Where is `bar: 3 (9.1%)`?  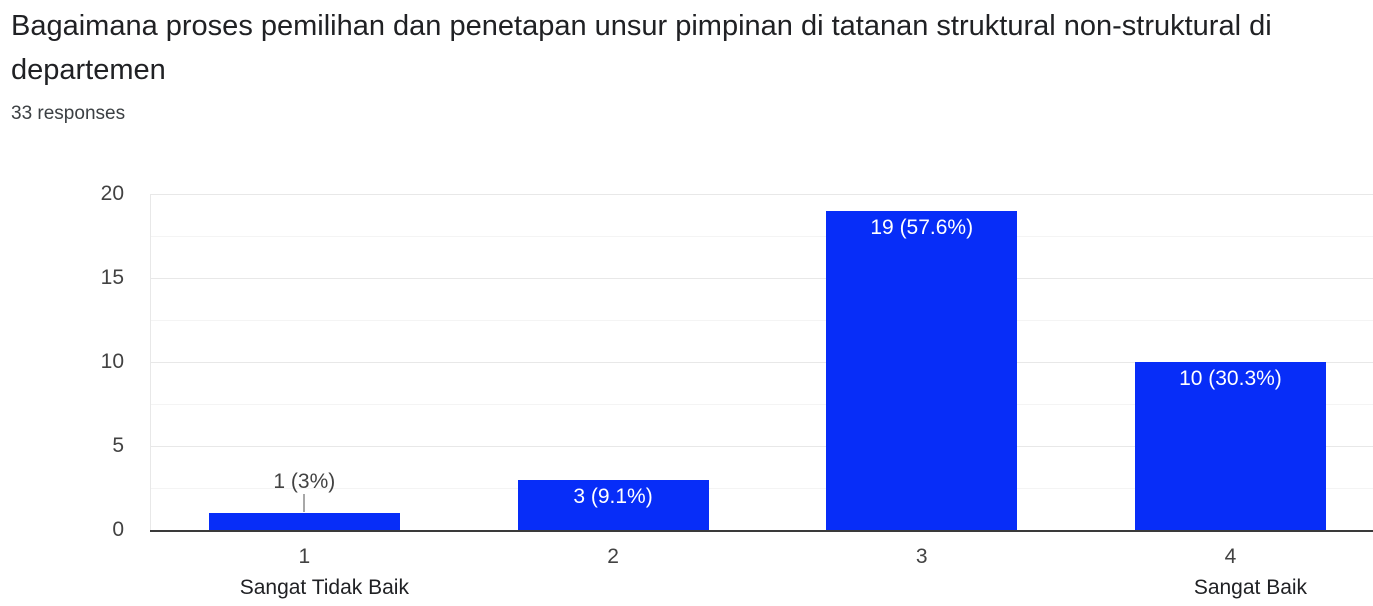 bar: 3 (9.1%) is located at coordinates (613, 504).